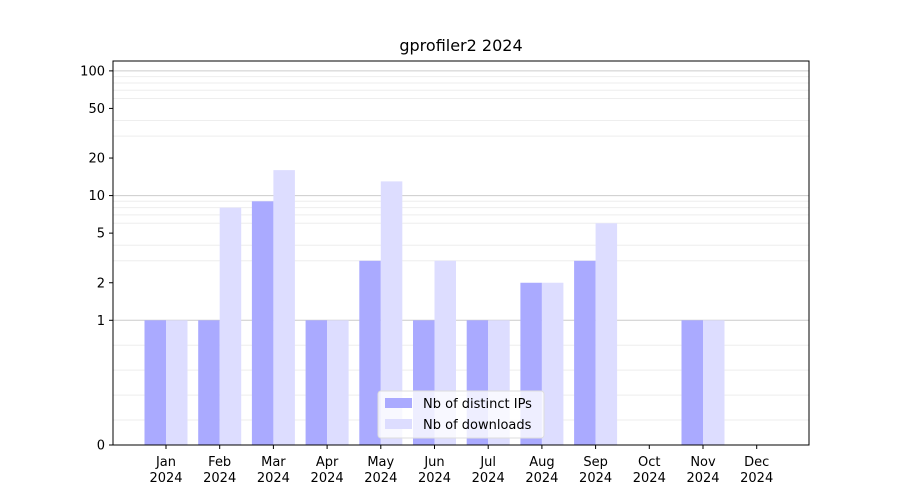 The image size is (900, 500). What do you see at coordinates (96, 196) in the screenshot?
I see `y-tick-label: 10` at bounding box center [96, 196].